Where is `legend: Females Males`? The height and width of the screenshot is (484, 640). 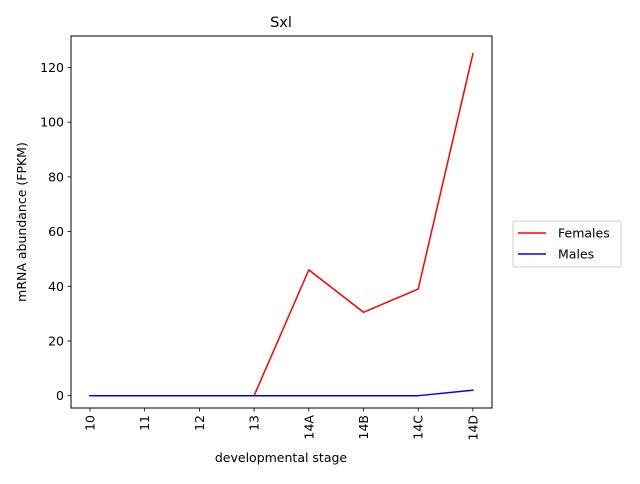 legend: Females Males is located at coordinates (567, 244).